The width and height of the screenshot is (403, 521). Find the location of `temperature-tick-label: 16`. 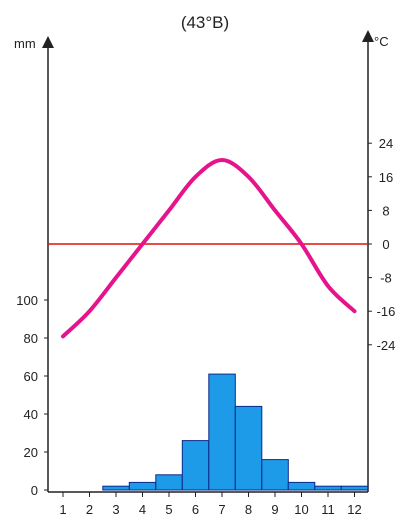

temperature-tick-label: 16 is located at coordinates (386, 177).